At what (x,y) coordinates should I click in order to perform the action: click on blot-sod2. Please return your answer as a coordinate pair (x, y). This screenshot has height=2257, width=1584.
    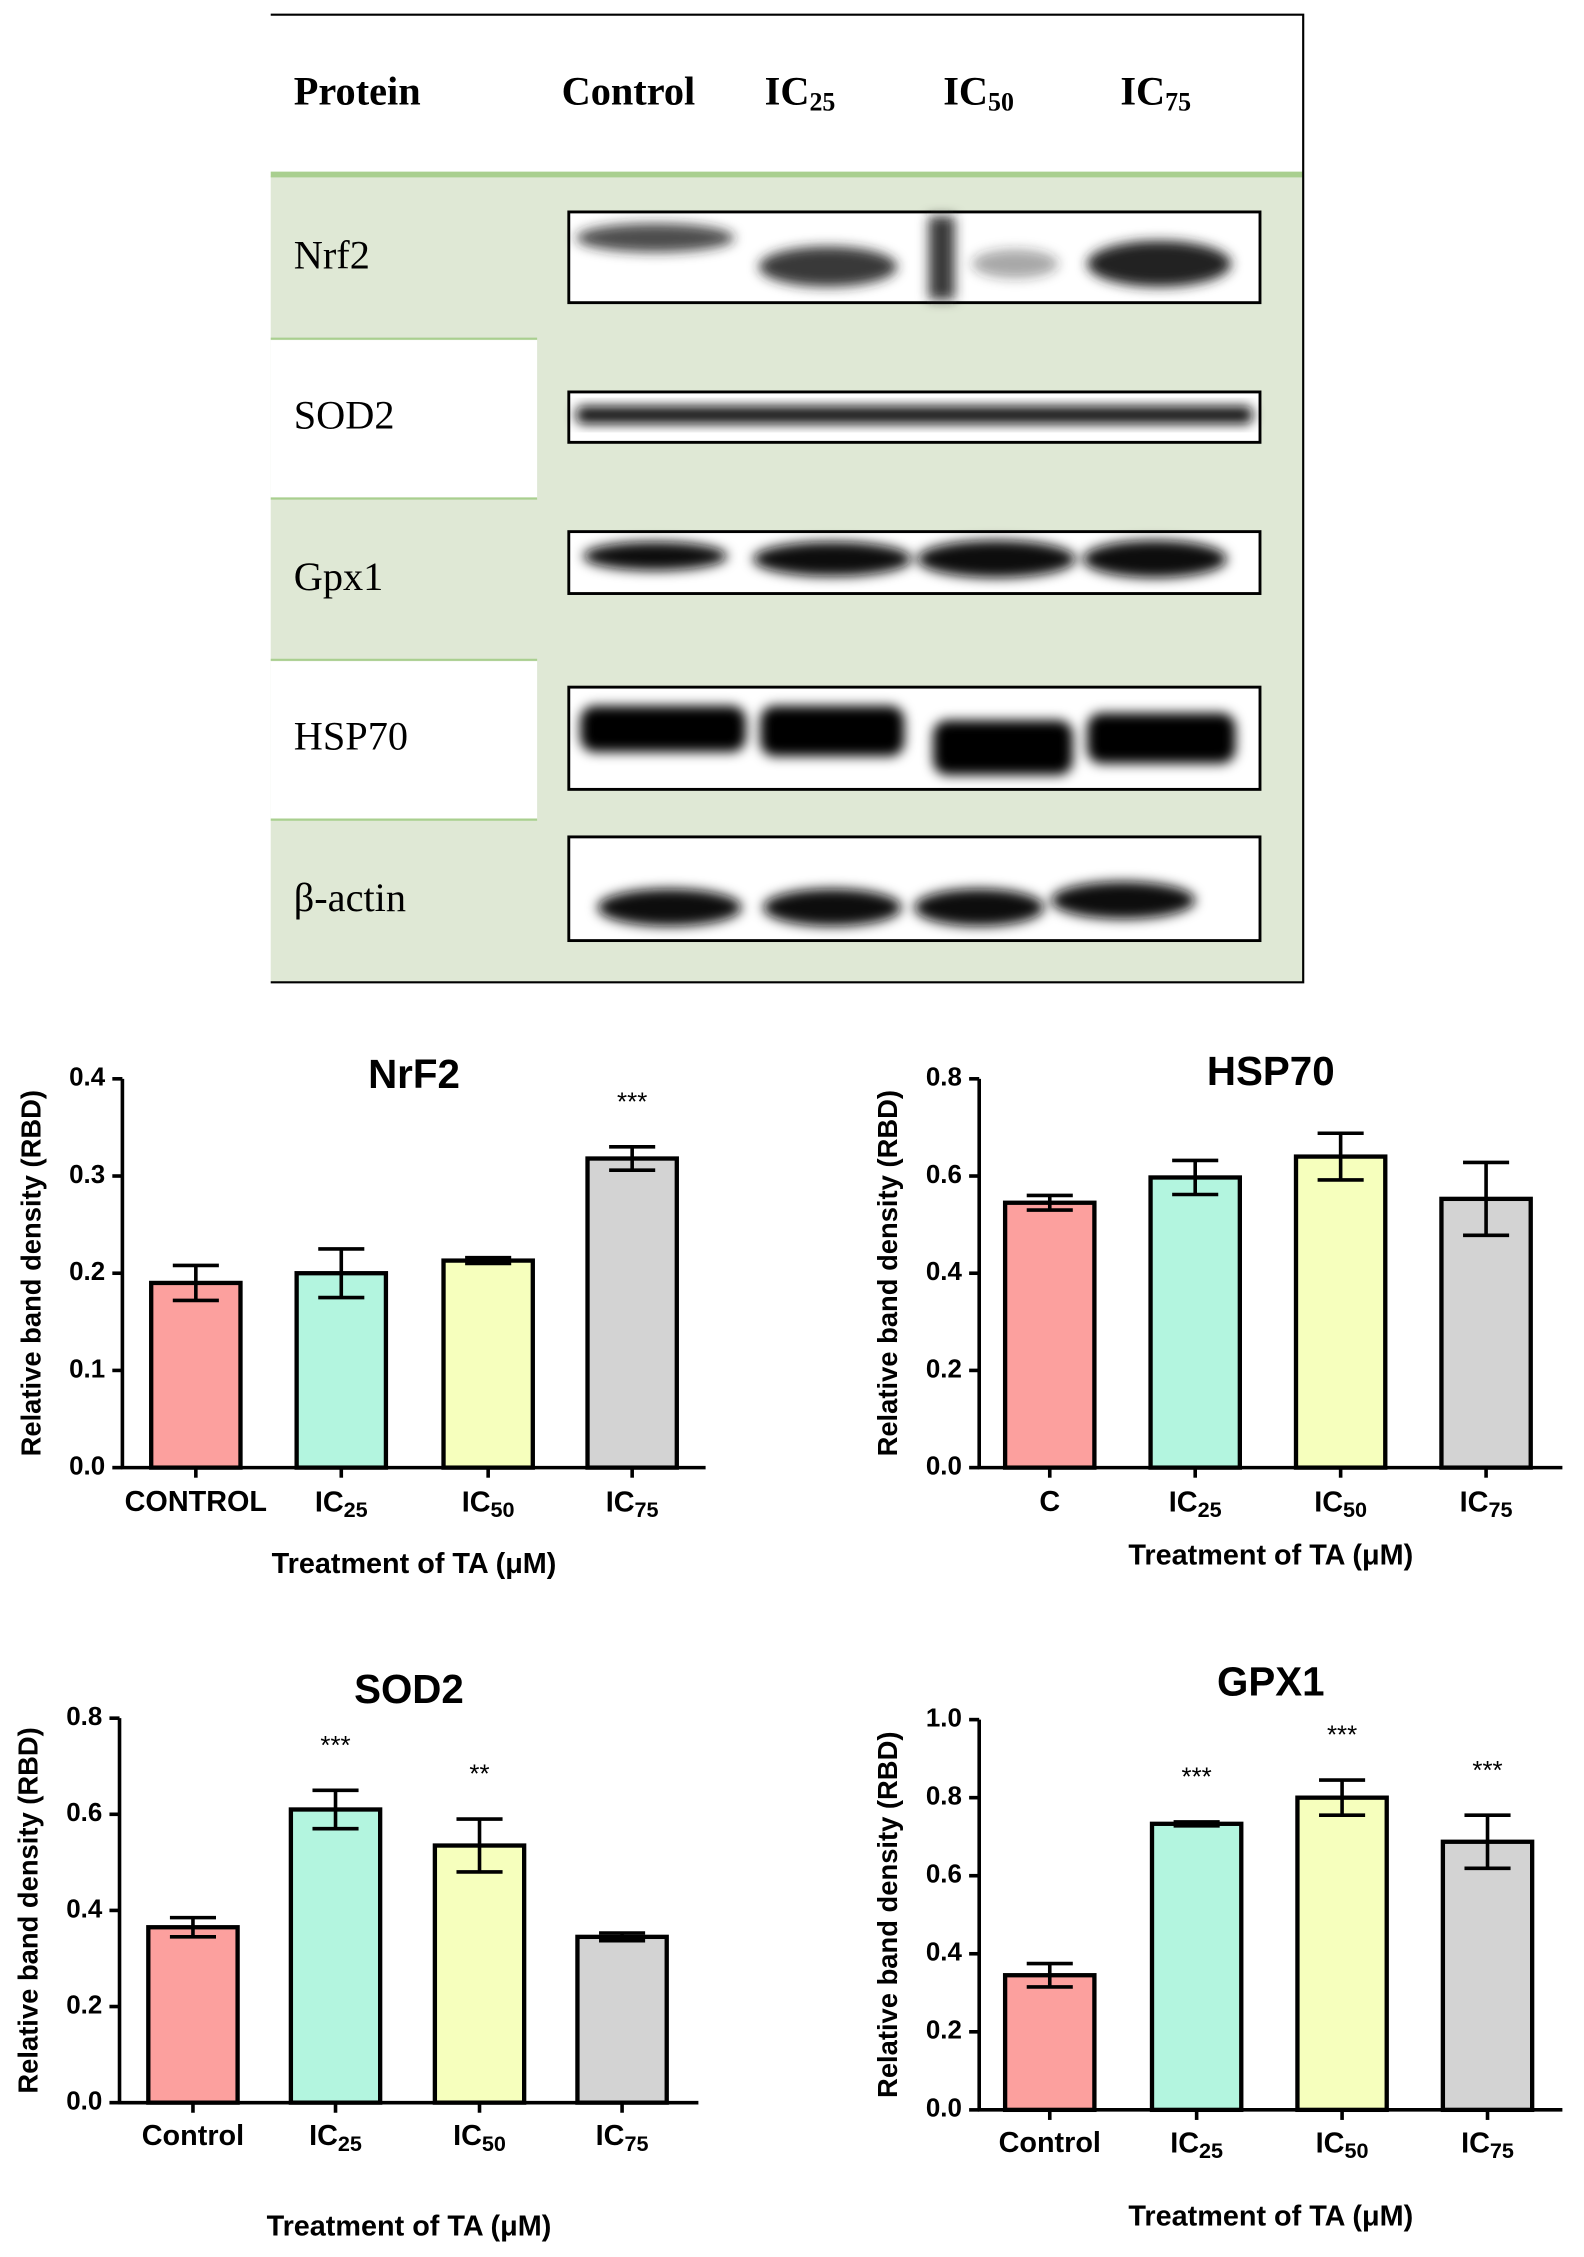
    Looking at the image, I should click on (914, 417).